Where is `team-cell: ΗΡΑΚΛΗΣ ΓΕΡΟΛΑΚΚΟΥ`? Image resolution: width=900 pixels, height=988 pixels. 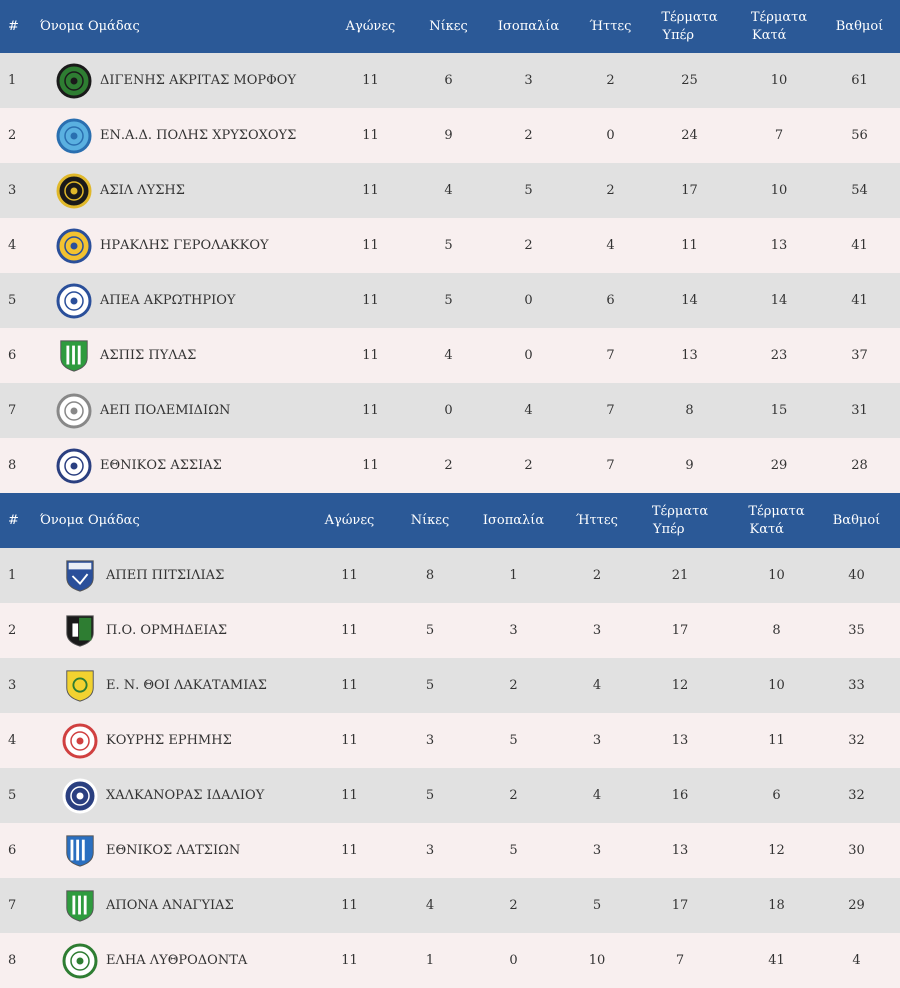
team-cell: ΗΡΑΚΛΗΣ ΓΕΡΟΛΑΚΚΟΥ is located at coordinates (171, 245).